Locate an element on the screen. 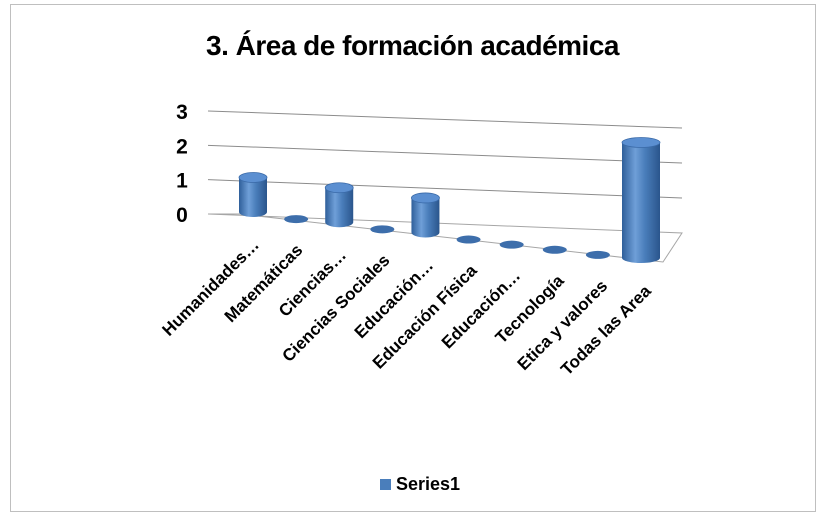 Image resolution: width=825 pixels, height=518 pixels. legend-label-series1: Series1 is located at coordinates (428, 484).